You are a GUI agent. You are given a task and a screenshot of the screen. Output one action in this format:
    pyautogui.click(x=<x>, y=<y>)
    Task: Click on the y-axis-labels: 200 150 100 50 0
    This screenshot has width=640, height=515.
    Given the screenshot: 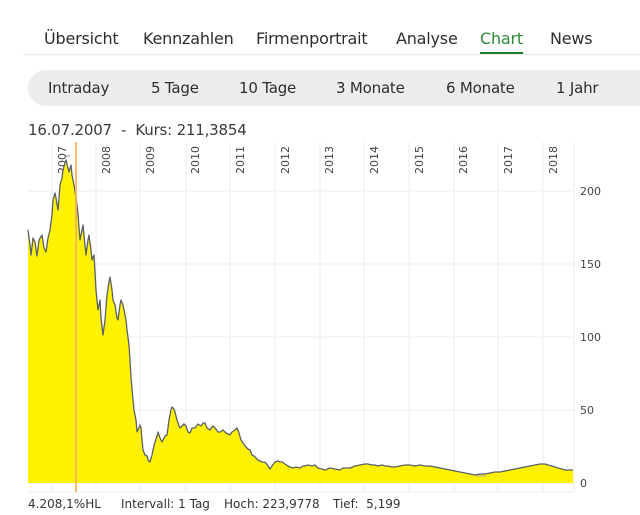 What is the action you would take?
    pyautogui.click(x=590, y=337)
    